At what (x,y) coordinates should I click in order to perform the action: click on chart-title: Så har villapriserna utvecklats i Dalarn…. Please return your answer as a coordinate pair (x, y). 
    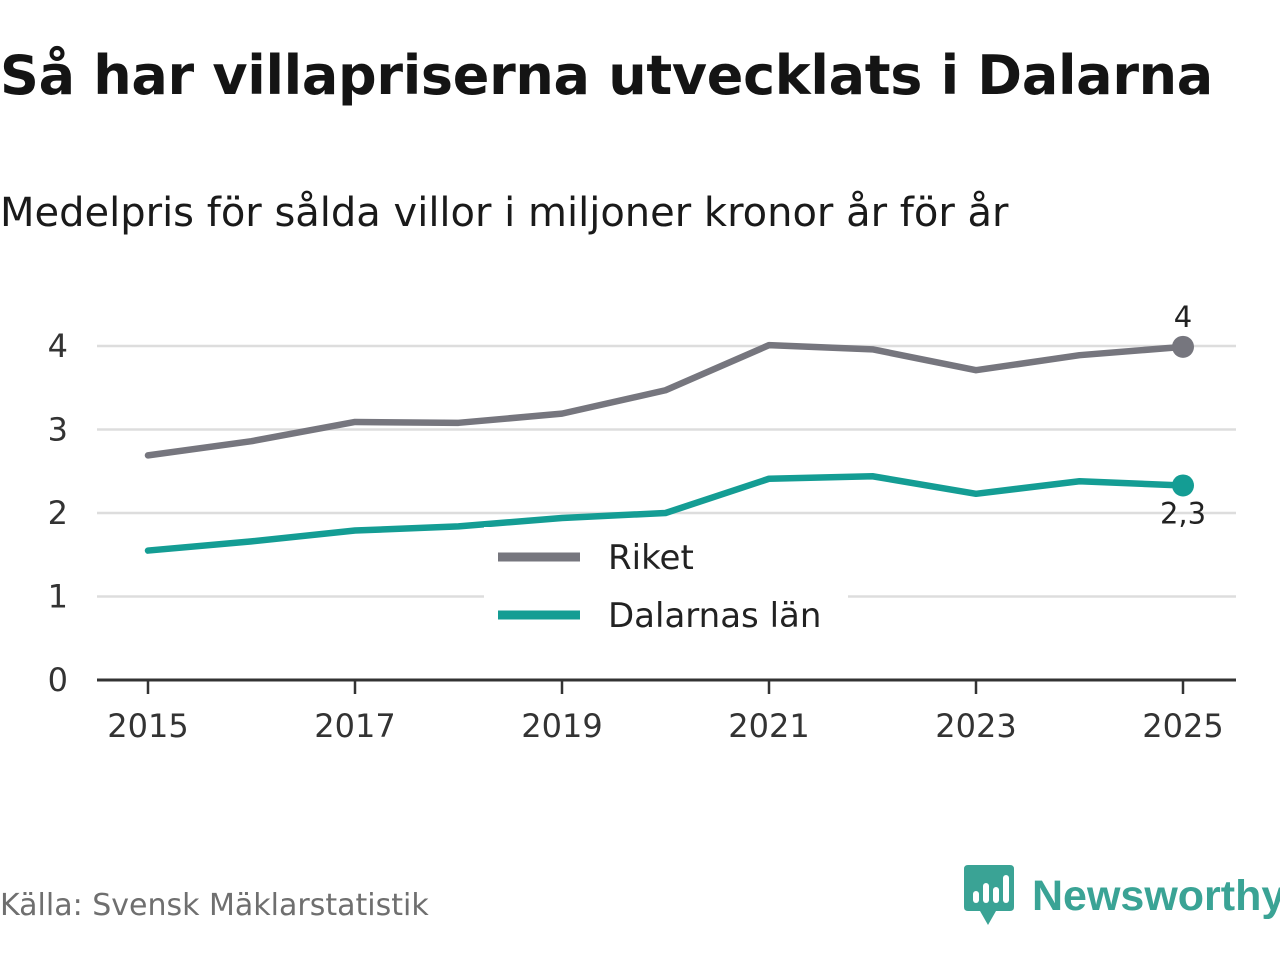
    Looking at the image, I should click on (606, 75).